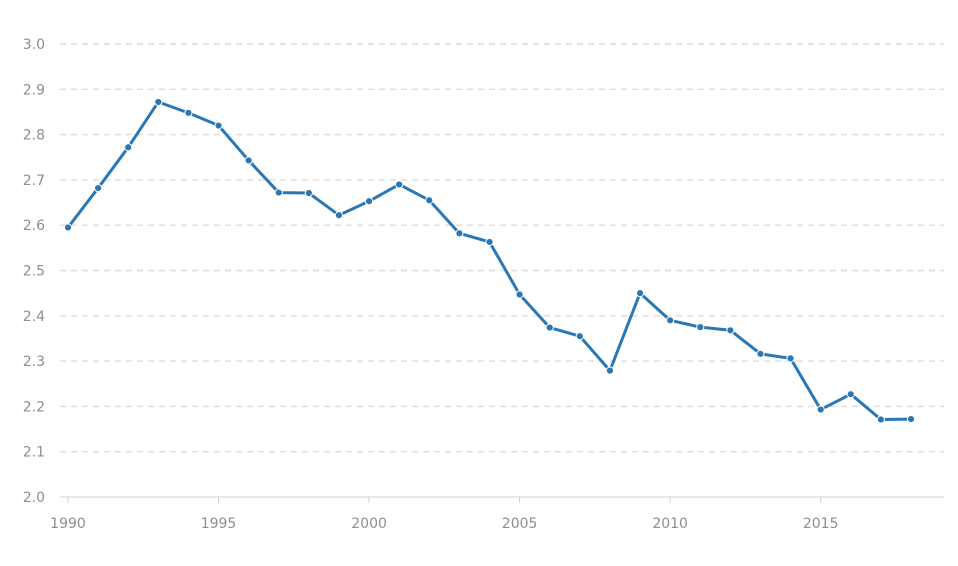 This screenshot has width=958, height=566. What do you see at coordinates (821, 524) in the screenshot?
I see `x-tick-label: 2015` at bounding box center [821, 524].